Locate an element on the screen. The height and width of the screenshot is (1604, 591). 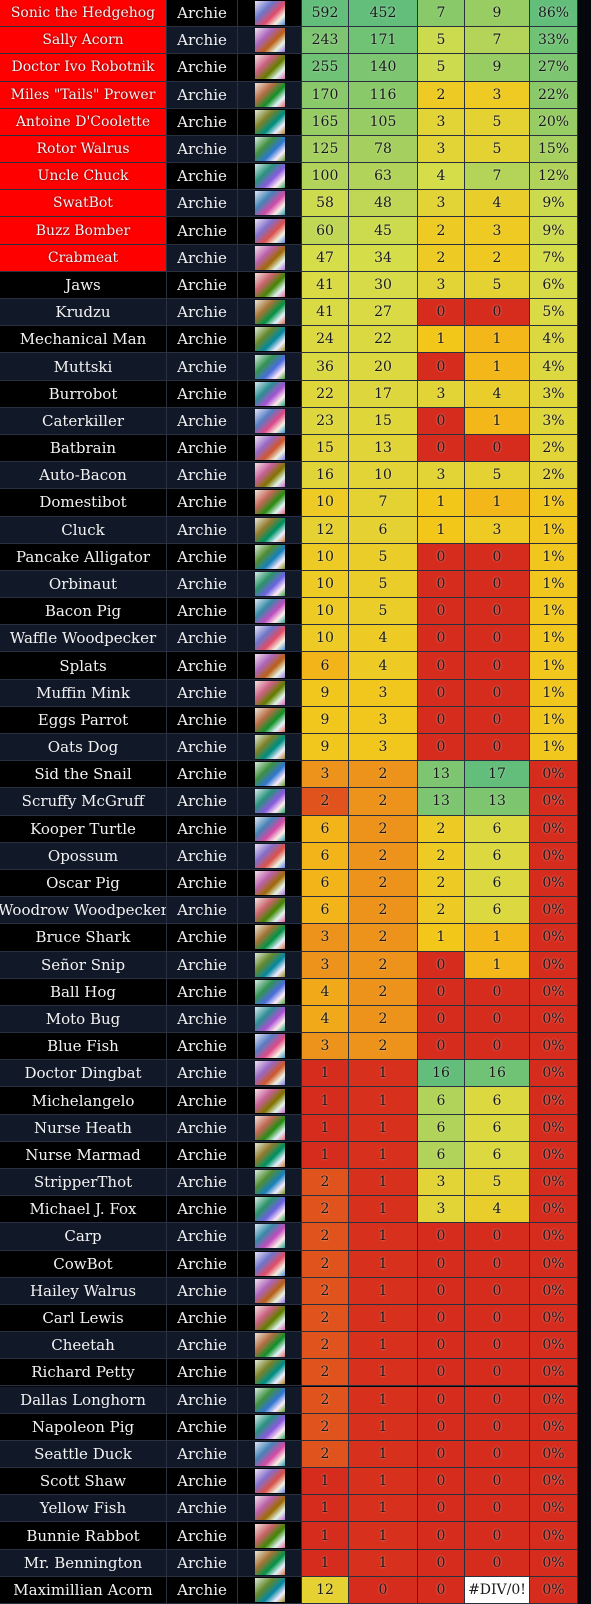
stat-cell: 12 is located at coordinates (325, 530).